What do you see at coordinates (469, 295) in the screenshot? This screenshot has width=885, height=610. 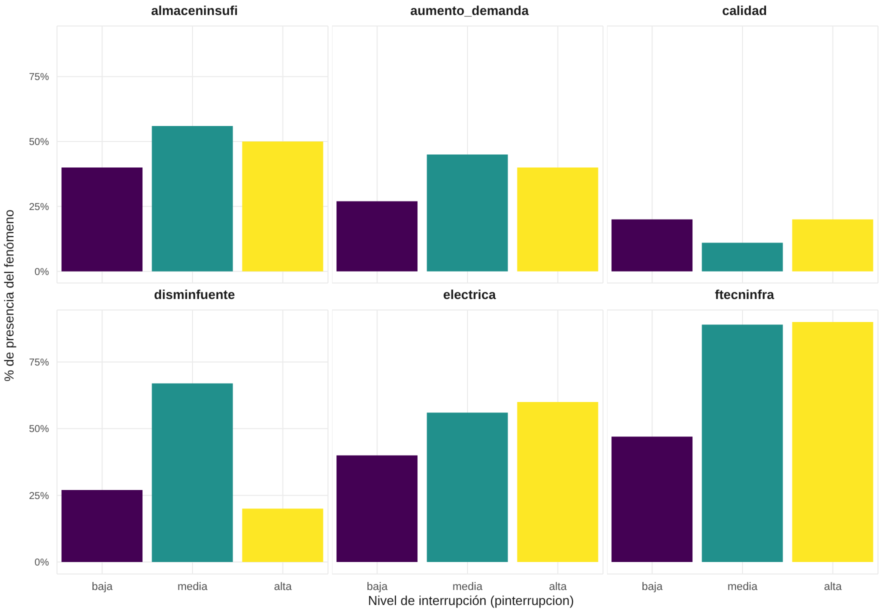 I see `chart-title: electrica` at bounding box center [469, 295].